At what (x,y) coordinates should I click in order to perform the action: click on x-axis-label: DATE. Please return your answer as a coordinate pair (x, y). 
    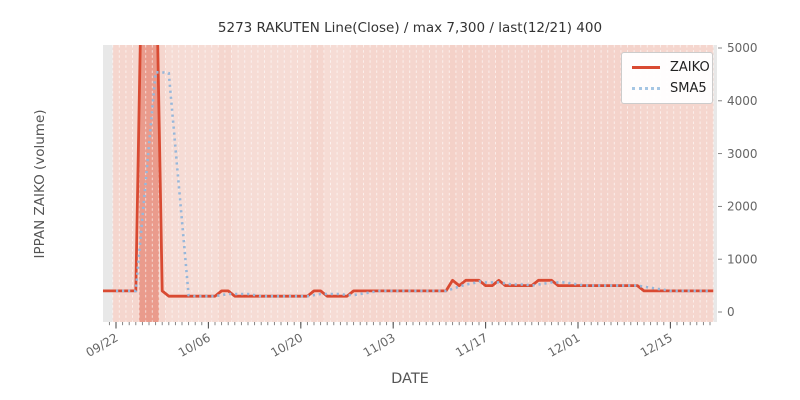
    Looking at the image, I should click on (410, 379).